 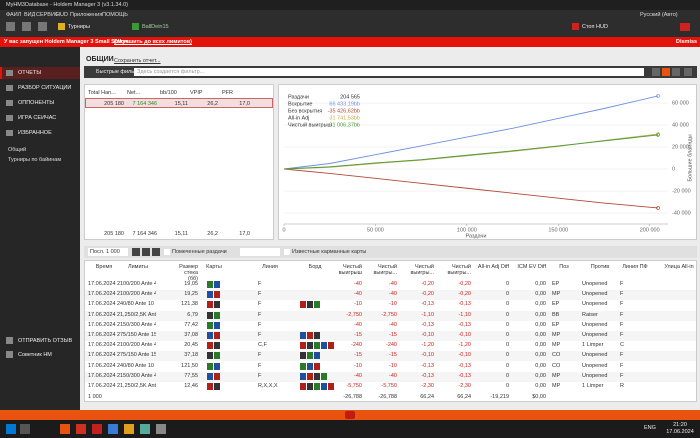 What do you see at coordinates (199, 252) in the screenshot?
I see `marked-hands: Помеченные раздачи` at bounding box center [199, 252].